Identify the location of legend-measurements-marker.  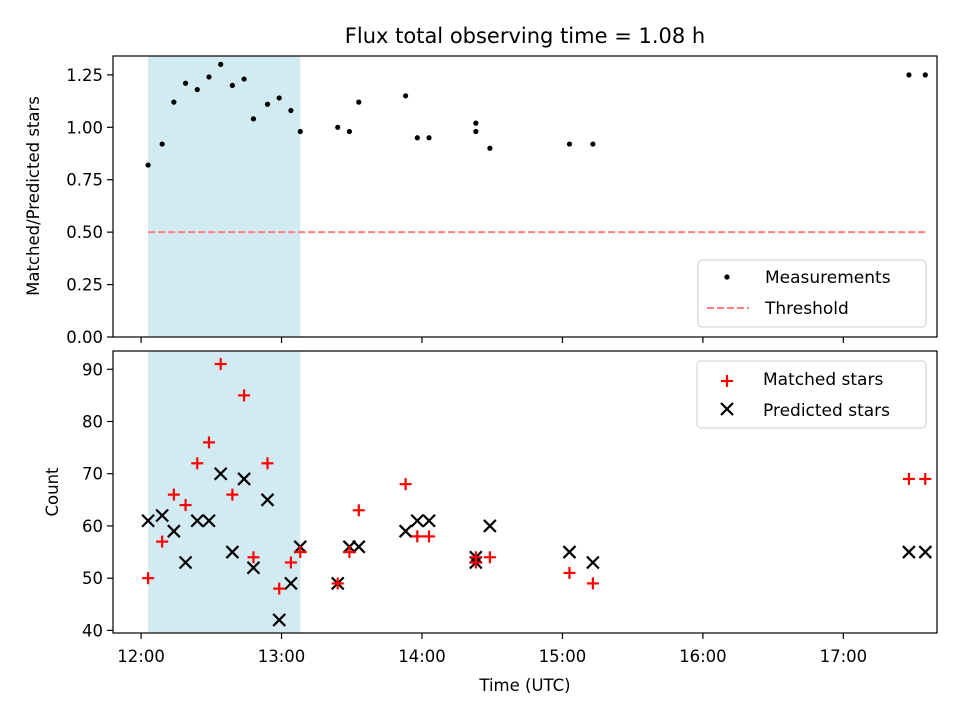
(727, 277).